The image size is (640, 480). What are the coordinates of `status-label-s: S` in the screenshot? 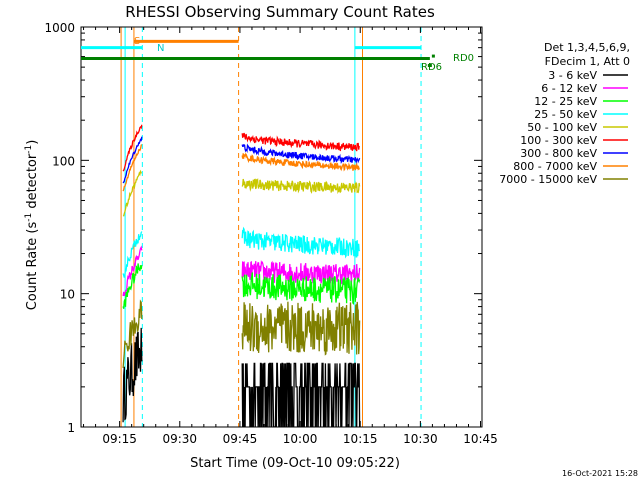 It's located at (137, 41).